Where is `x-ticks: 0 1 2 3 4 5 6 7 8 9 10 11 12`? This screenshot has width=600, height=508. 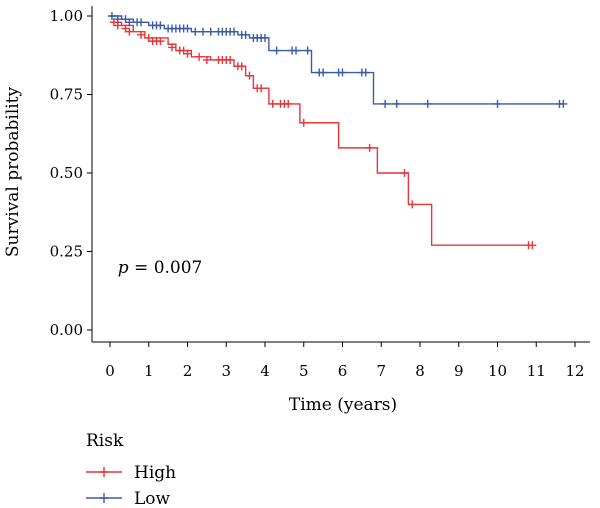
x-ticks: 0 1 2 3 4 5 6 7 8 9 10 11 12 is located at coordinates (345, 361).